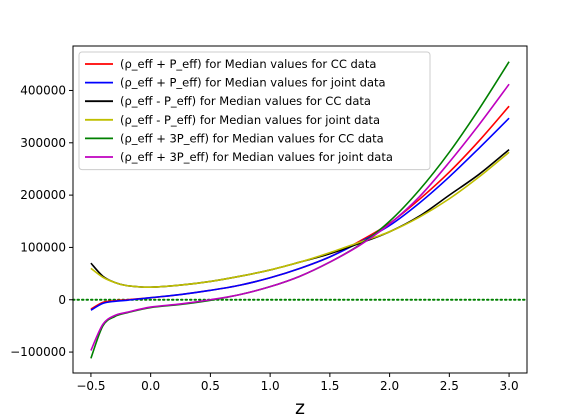 This screenshot has width=588, height=418. I want to click on x-tick-label: −0.5, so click(90, 386).